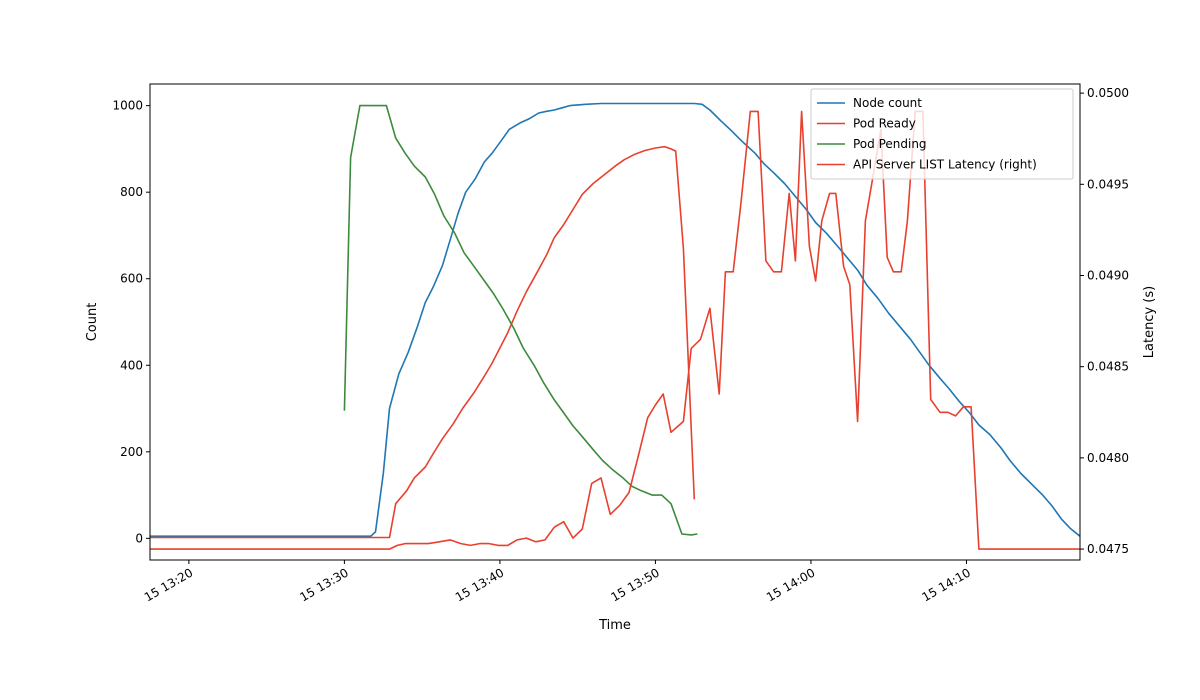  What do you see at coordinates (1108, 275) in the screenshot?
I see `y-tick-label-right: 0.0490` at bounding box center [1108, 275].